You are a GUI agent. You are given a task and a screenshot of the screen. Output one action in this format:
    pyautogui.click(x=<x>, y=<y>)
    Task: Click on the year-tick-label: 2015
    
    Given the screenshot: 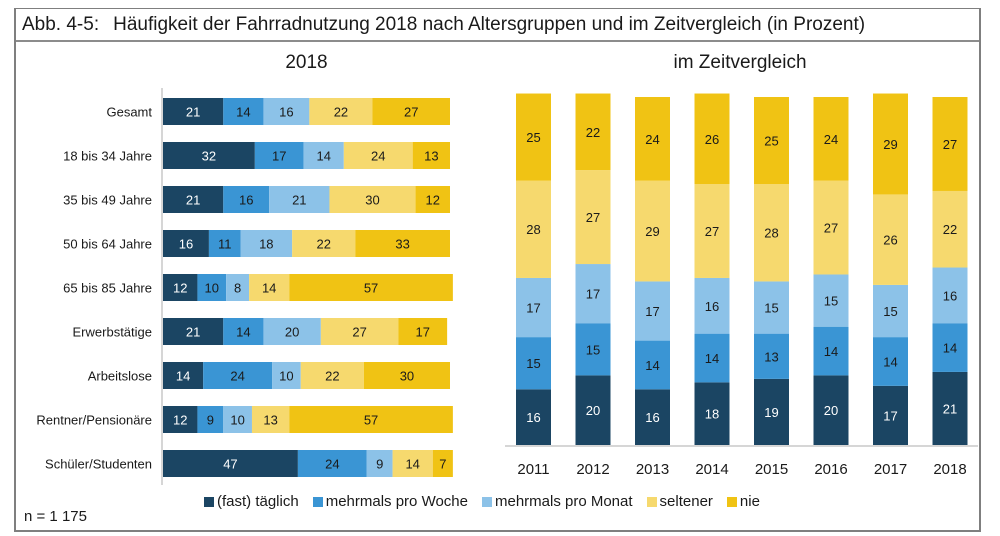 What is the action you would take?
    pyautogui.click(x=771, y=469)
    